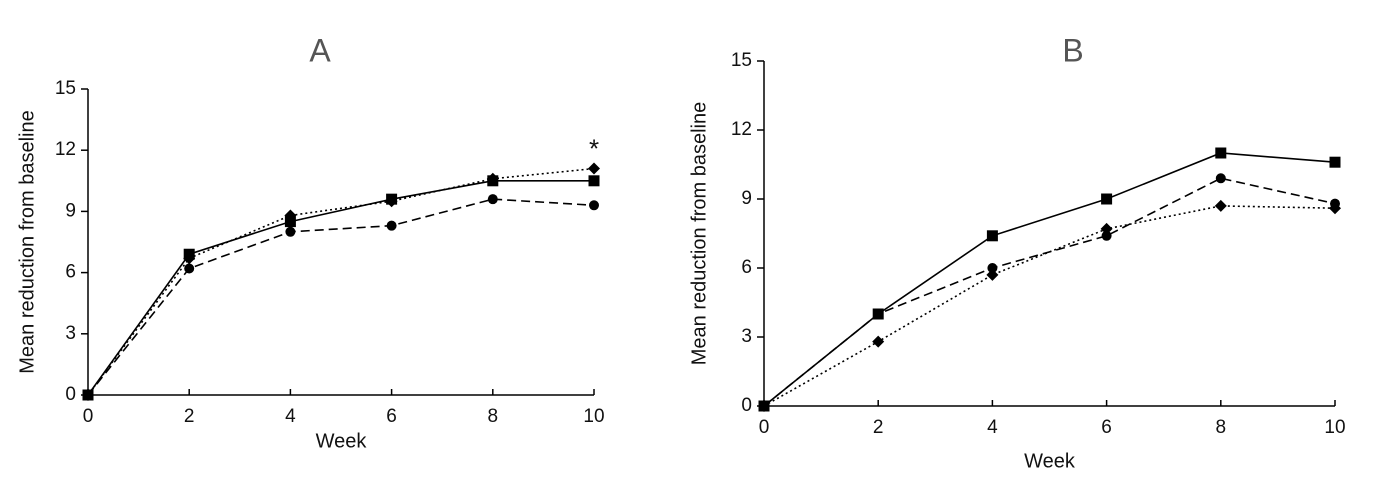 This screenshot has width=1398, height=490. What do you see at coordinates (320, 50) in the screenshot?
I see `chart-title: A` at bounding box center [320, 50].